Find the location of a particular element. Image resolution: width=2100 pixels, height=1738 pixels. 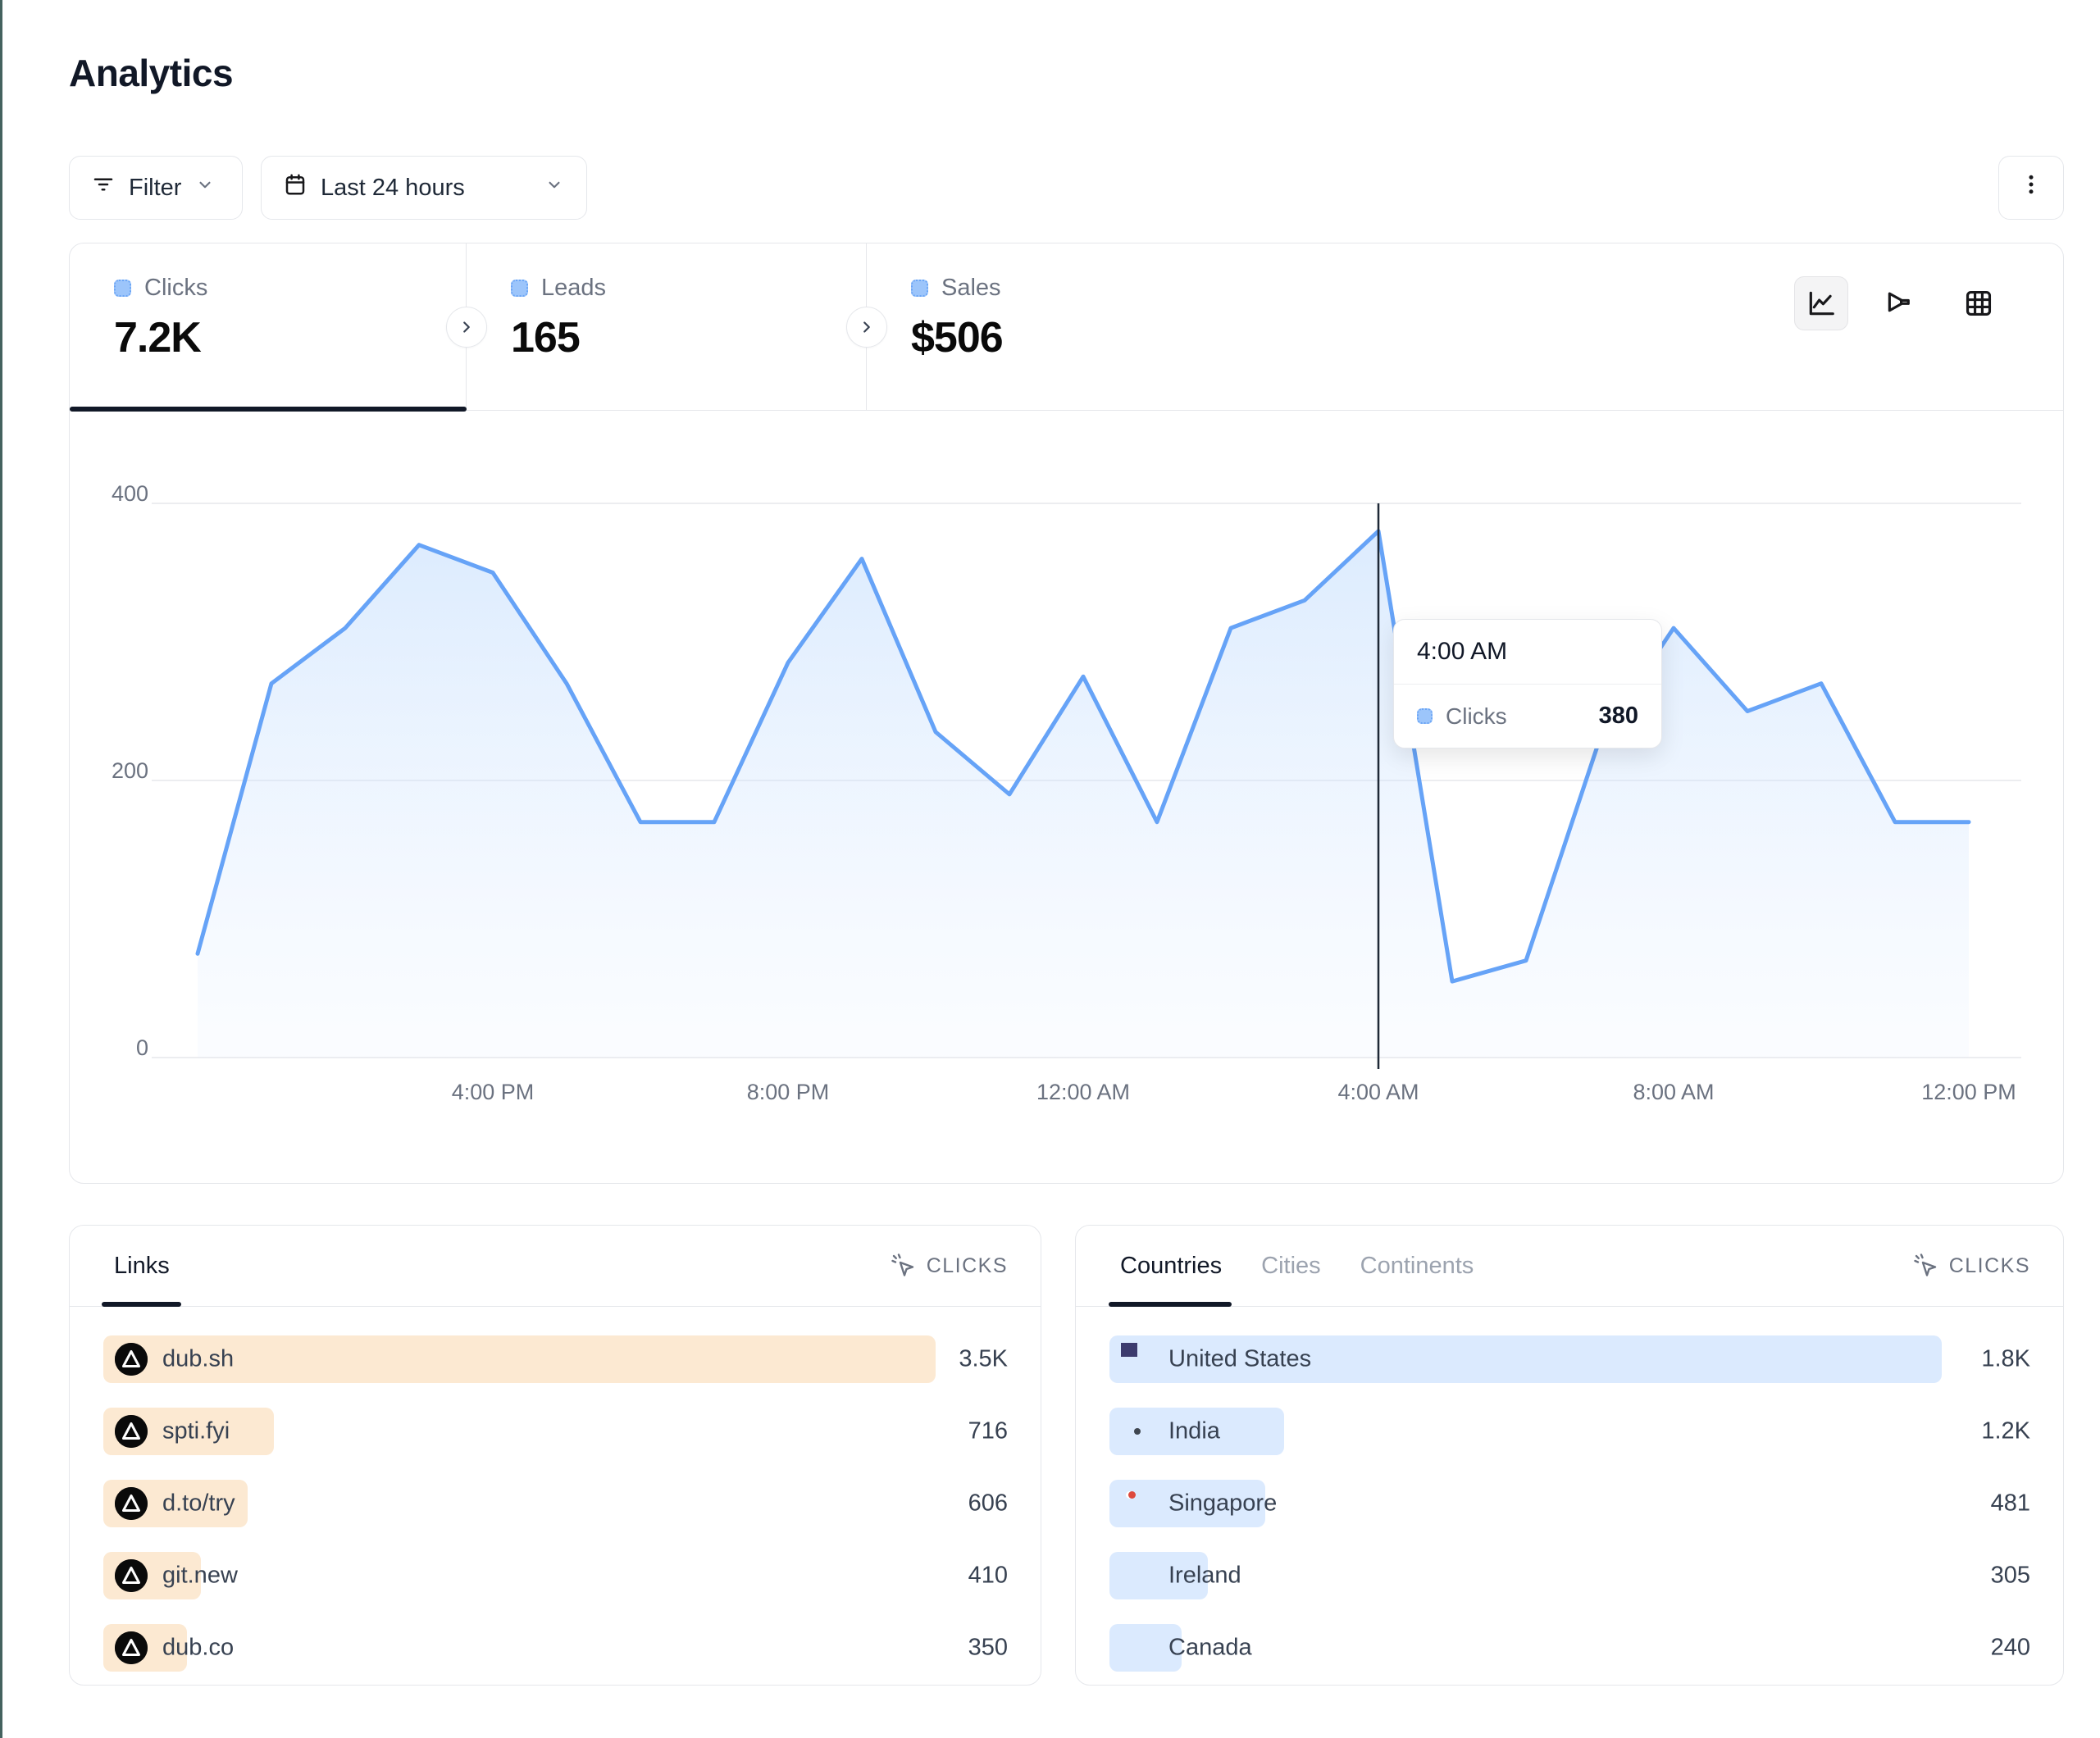

stats-tabs: Clicks 7.2K Leads 165 Sales $506 is located at coordinates (1066, 327).